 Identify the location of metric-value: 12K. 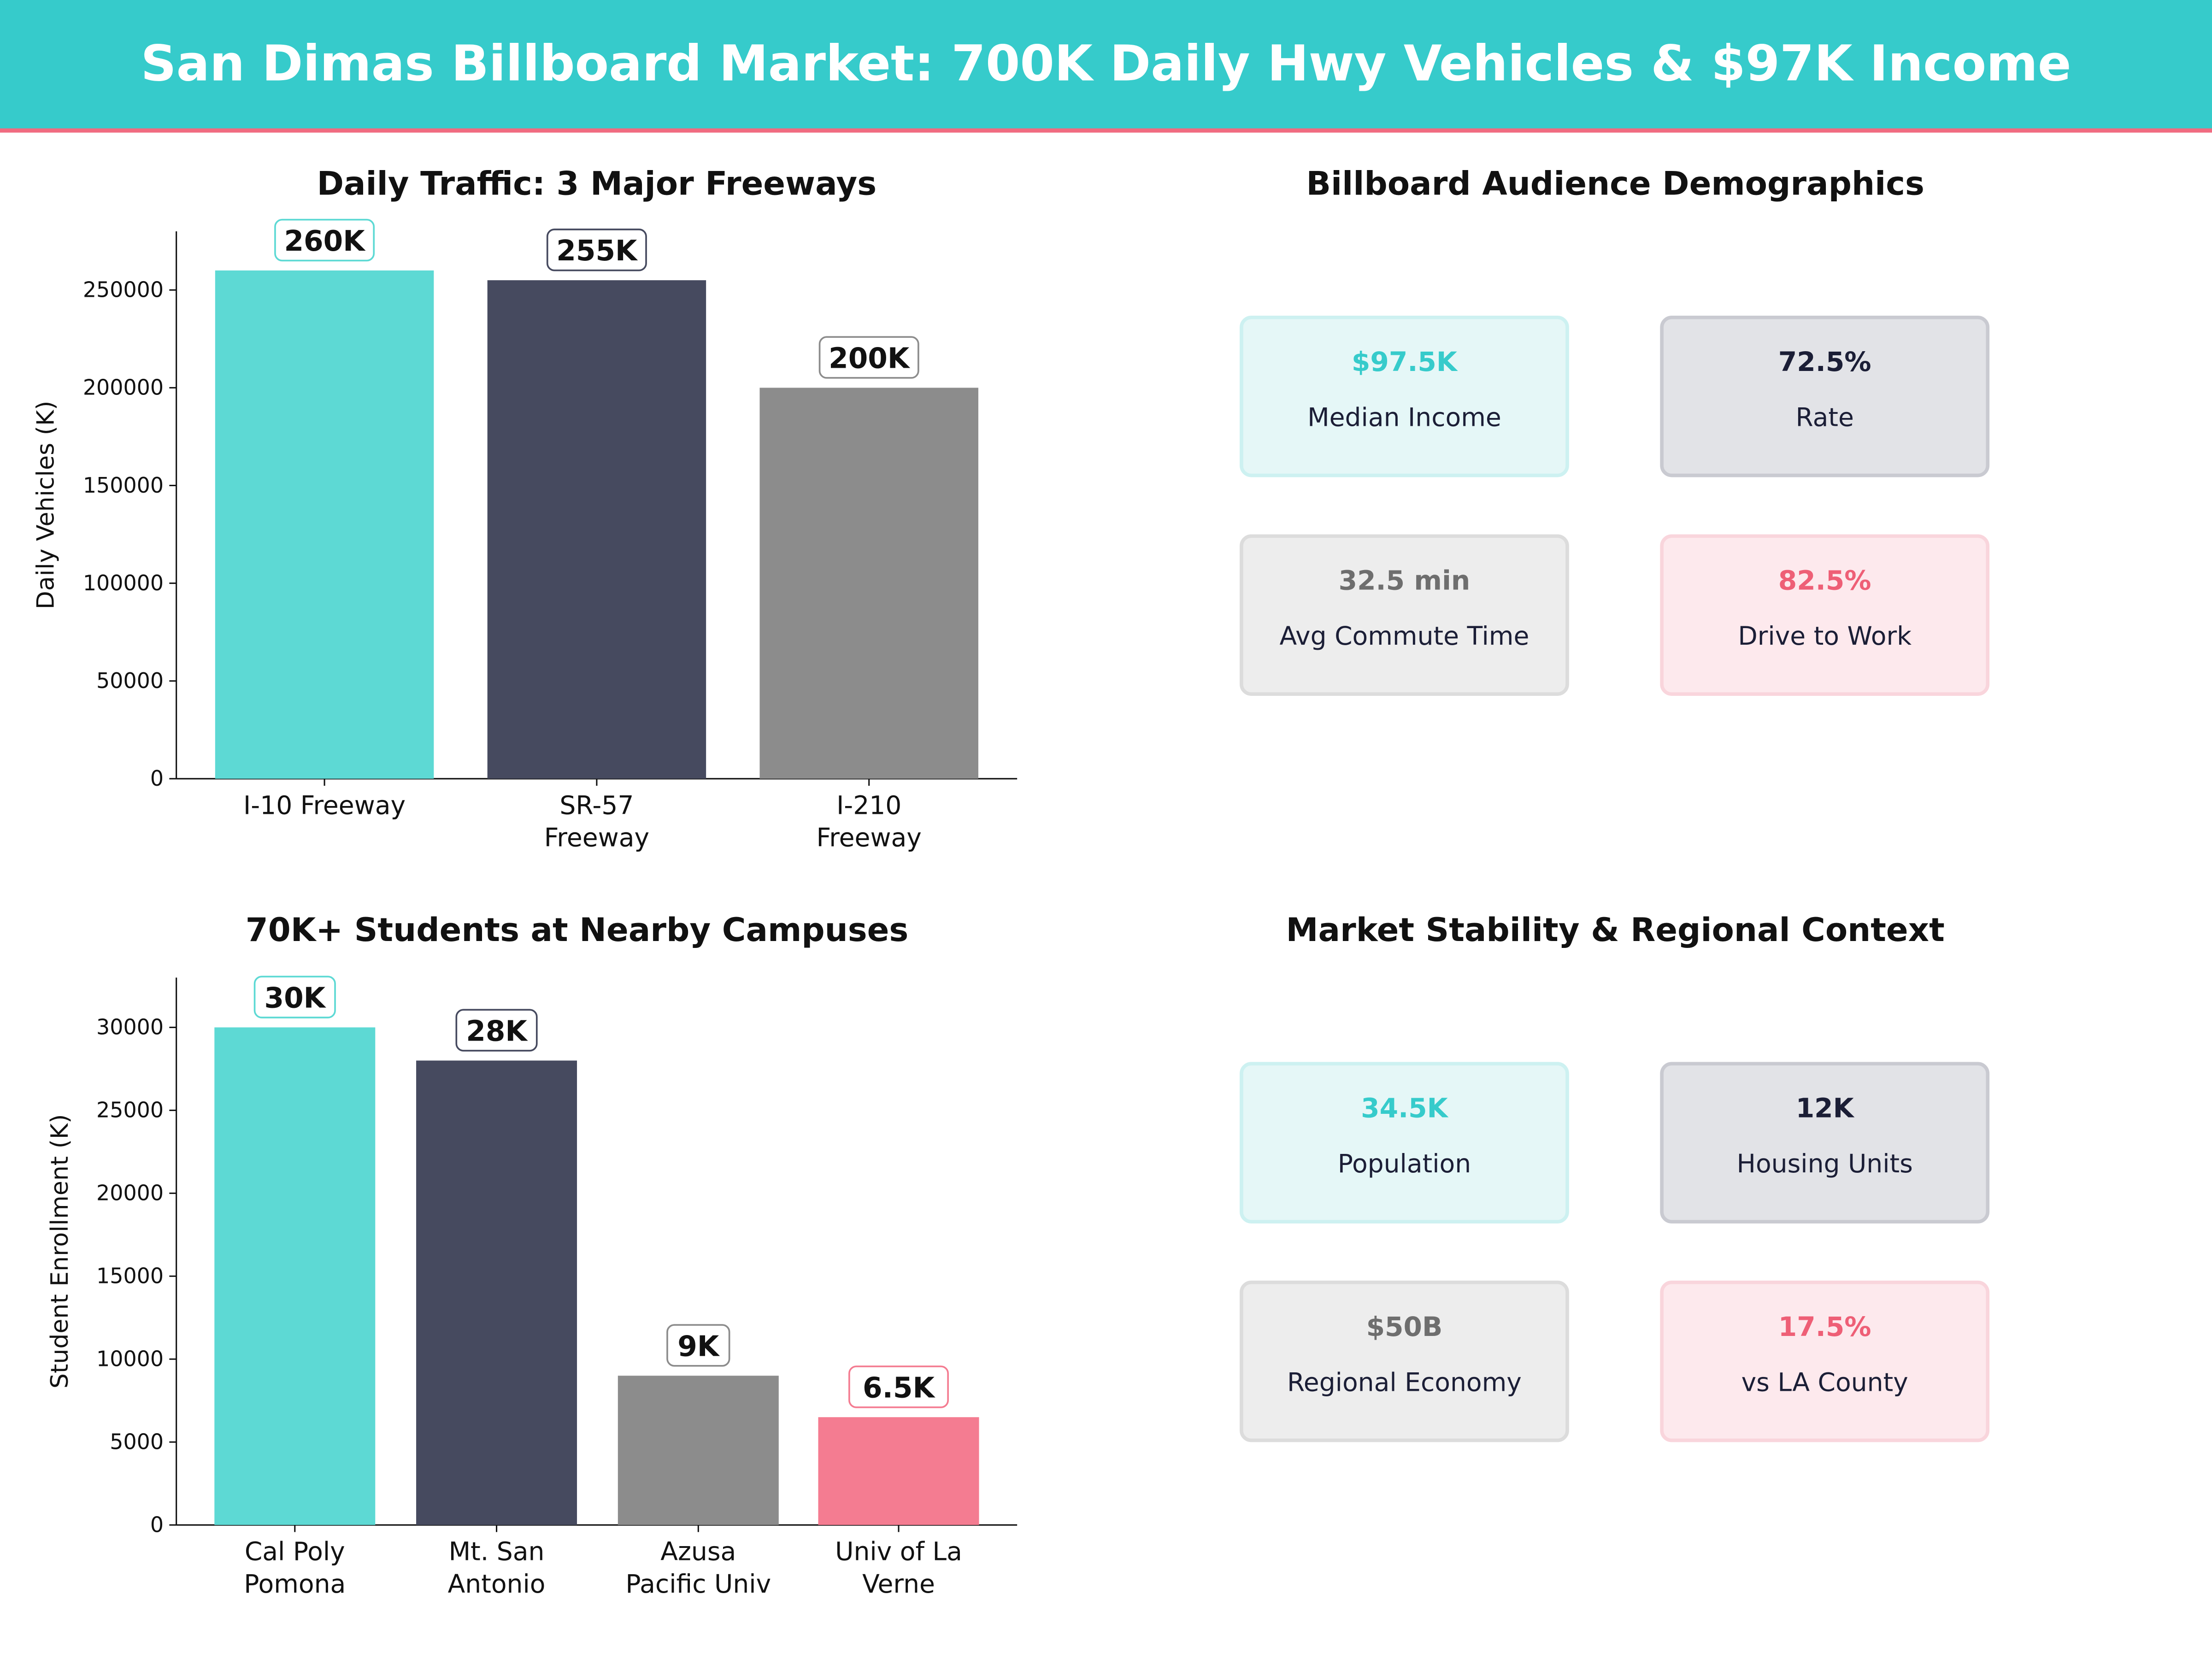
(1825, 1108).